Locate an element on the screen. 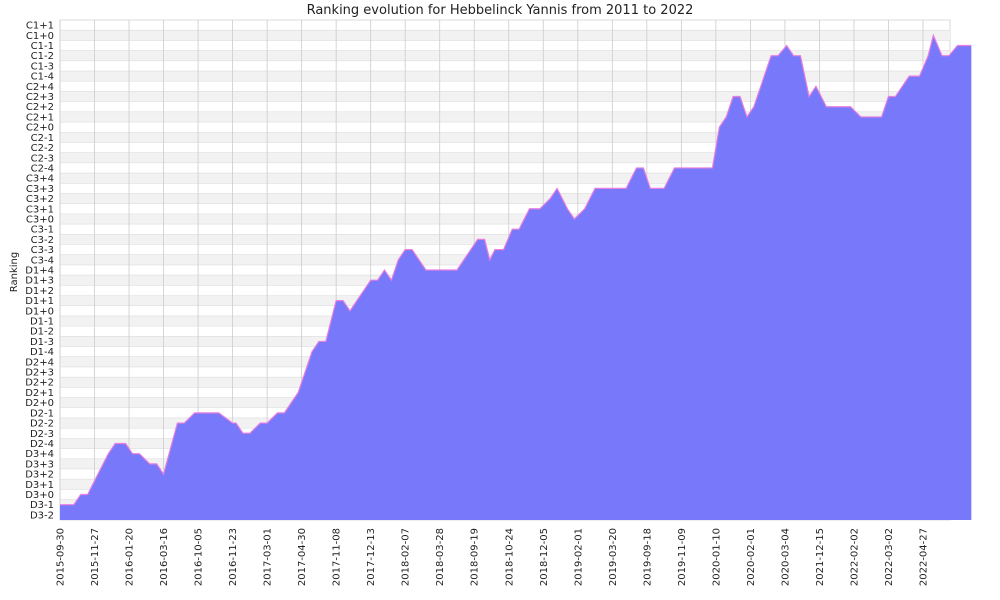  y-tick-label: C1-2 is located at coordinates (42, 56).